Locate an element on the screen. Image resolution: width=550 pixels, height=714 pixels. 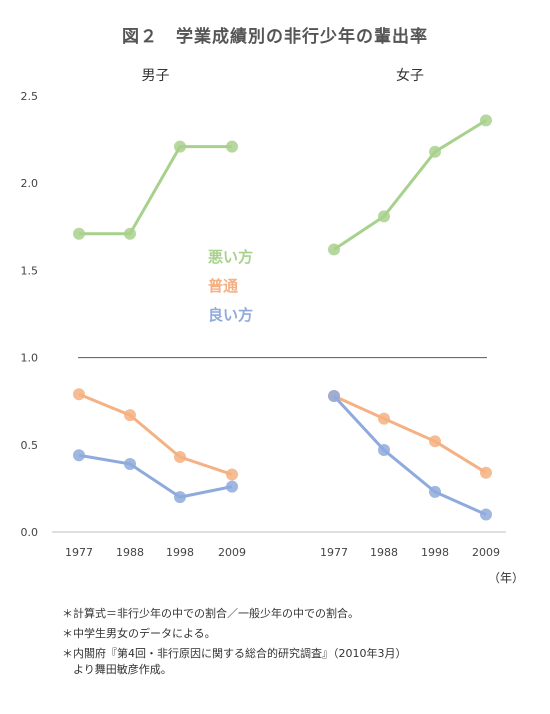
y-tick-label: 1.0 is located at coordinates (30, 358).